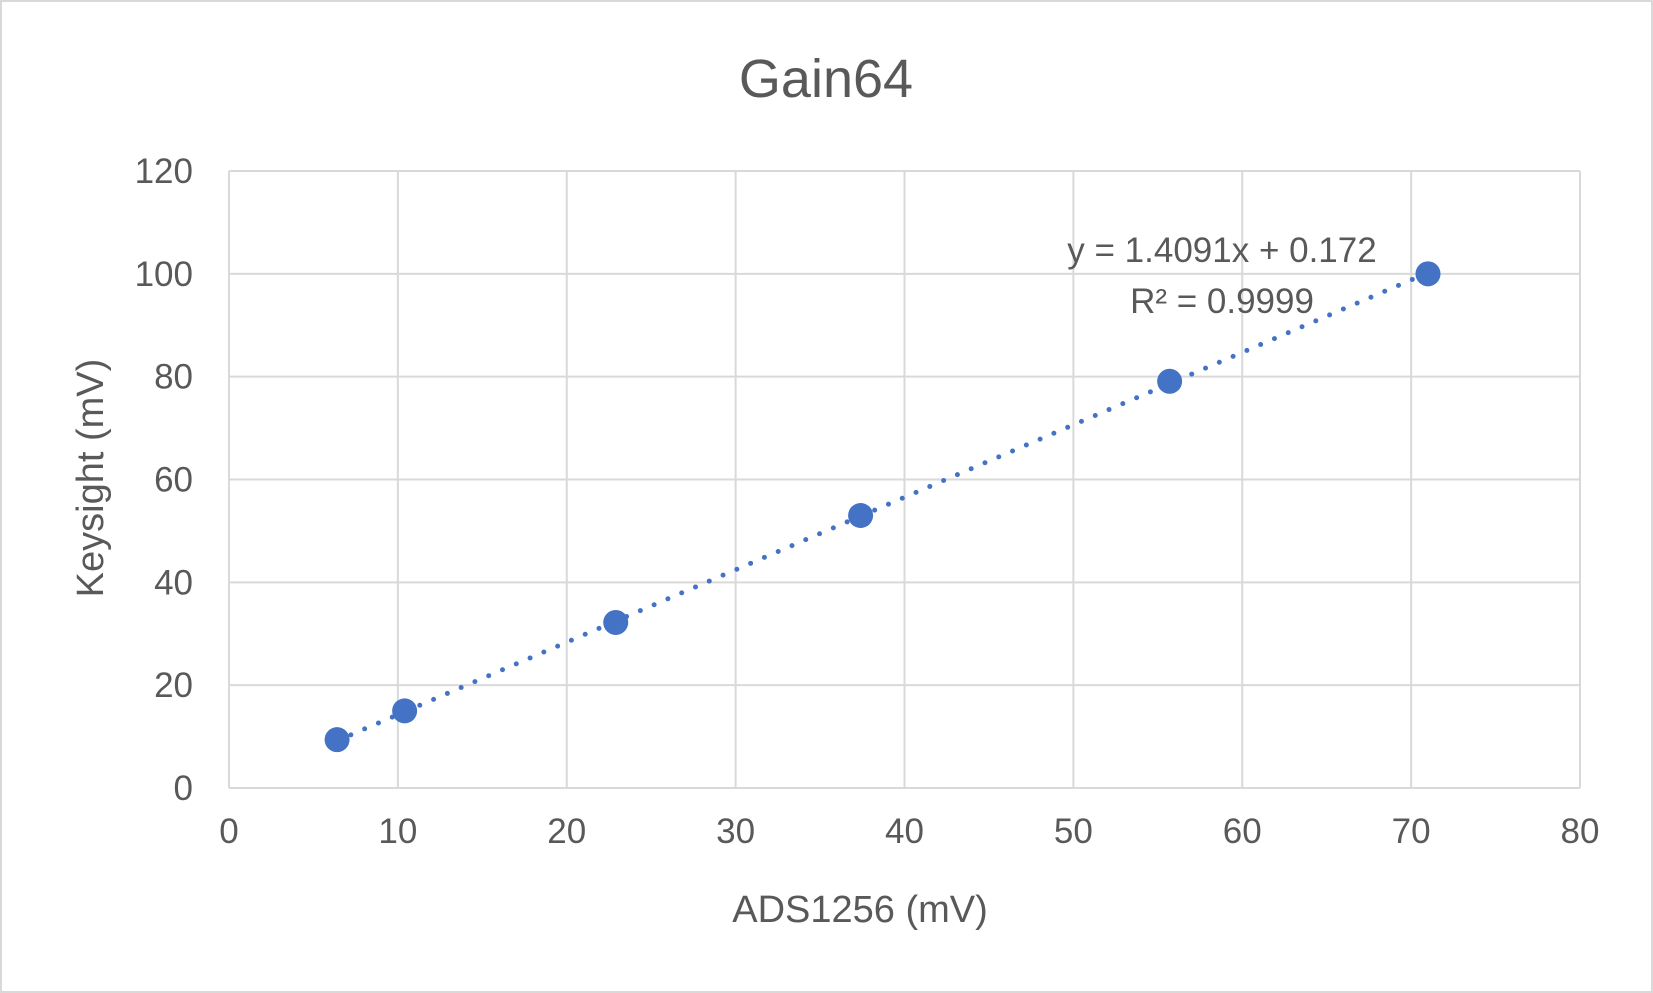  What do you see at coordinates (1222, 301) in the screenshot?
I see `r-squared-label: R² = 0.9999` at bounding box center [1222, 301].